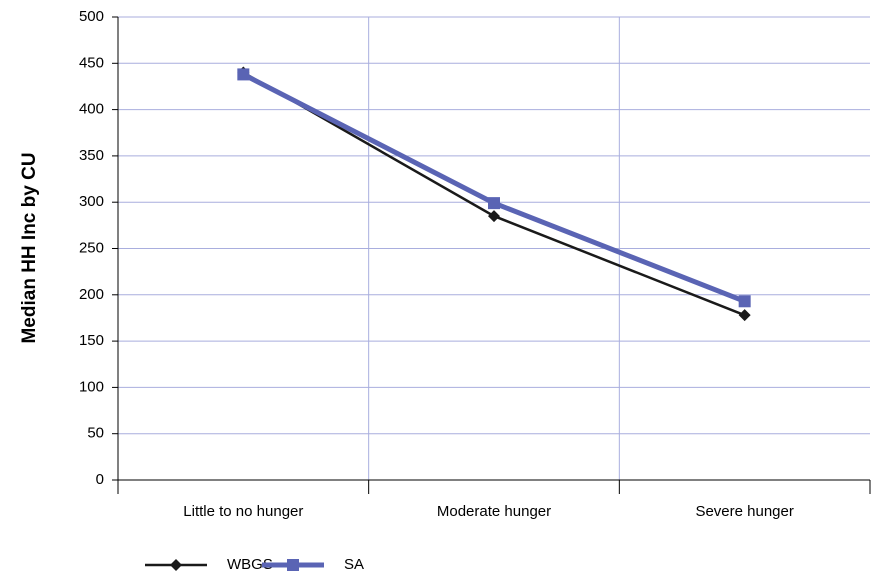 The width and height of the screenshot is (872, 578). I want to click on legend-label: SA, so click(354, 564).